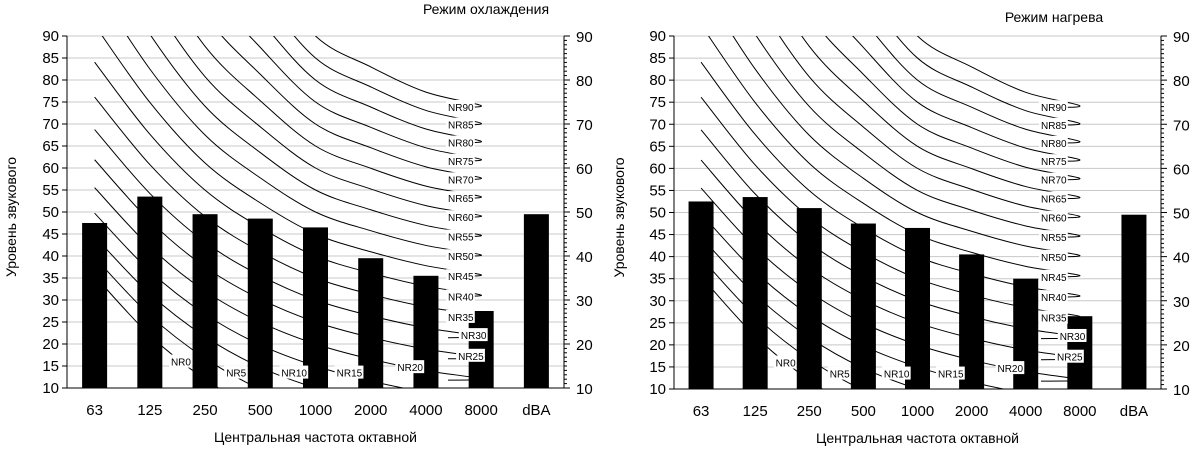  I want to click on nr-curve-label: NR35, so click(1054, 319).